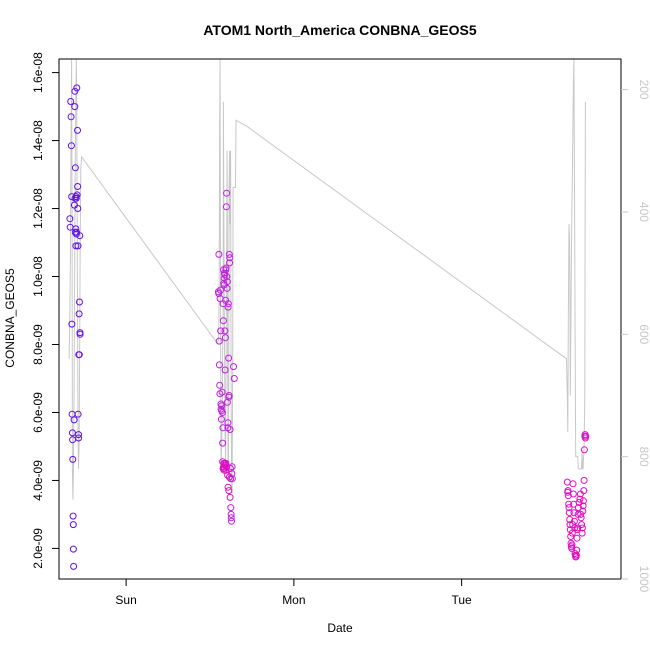  I want to click on y-tick-label: 1.4e-08, so click(38, 140).